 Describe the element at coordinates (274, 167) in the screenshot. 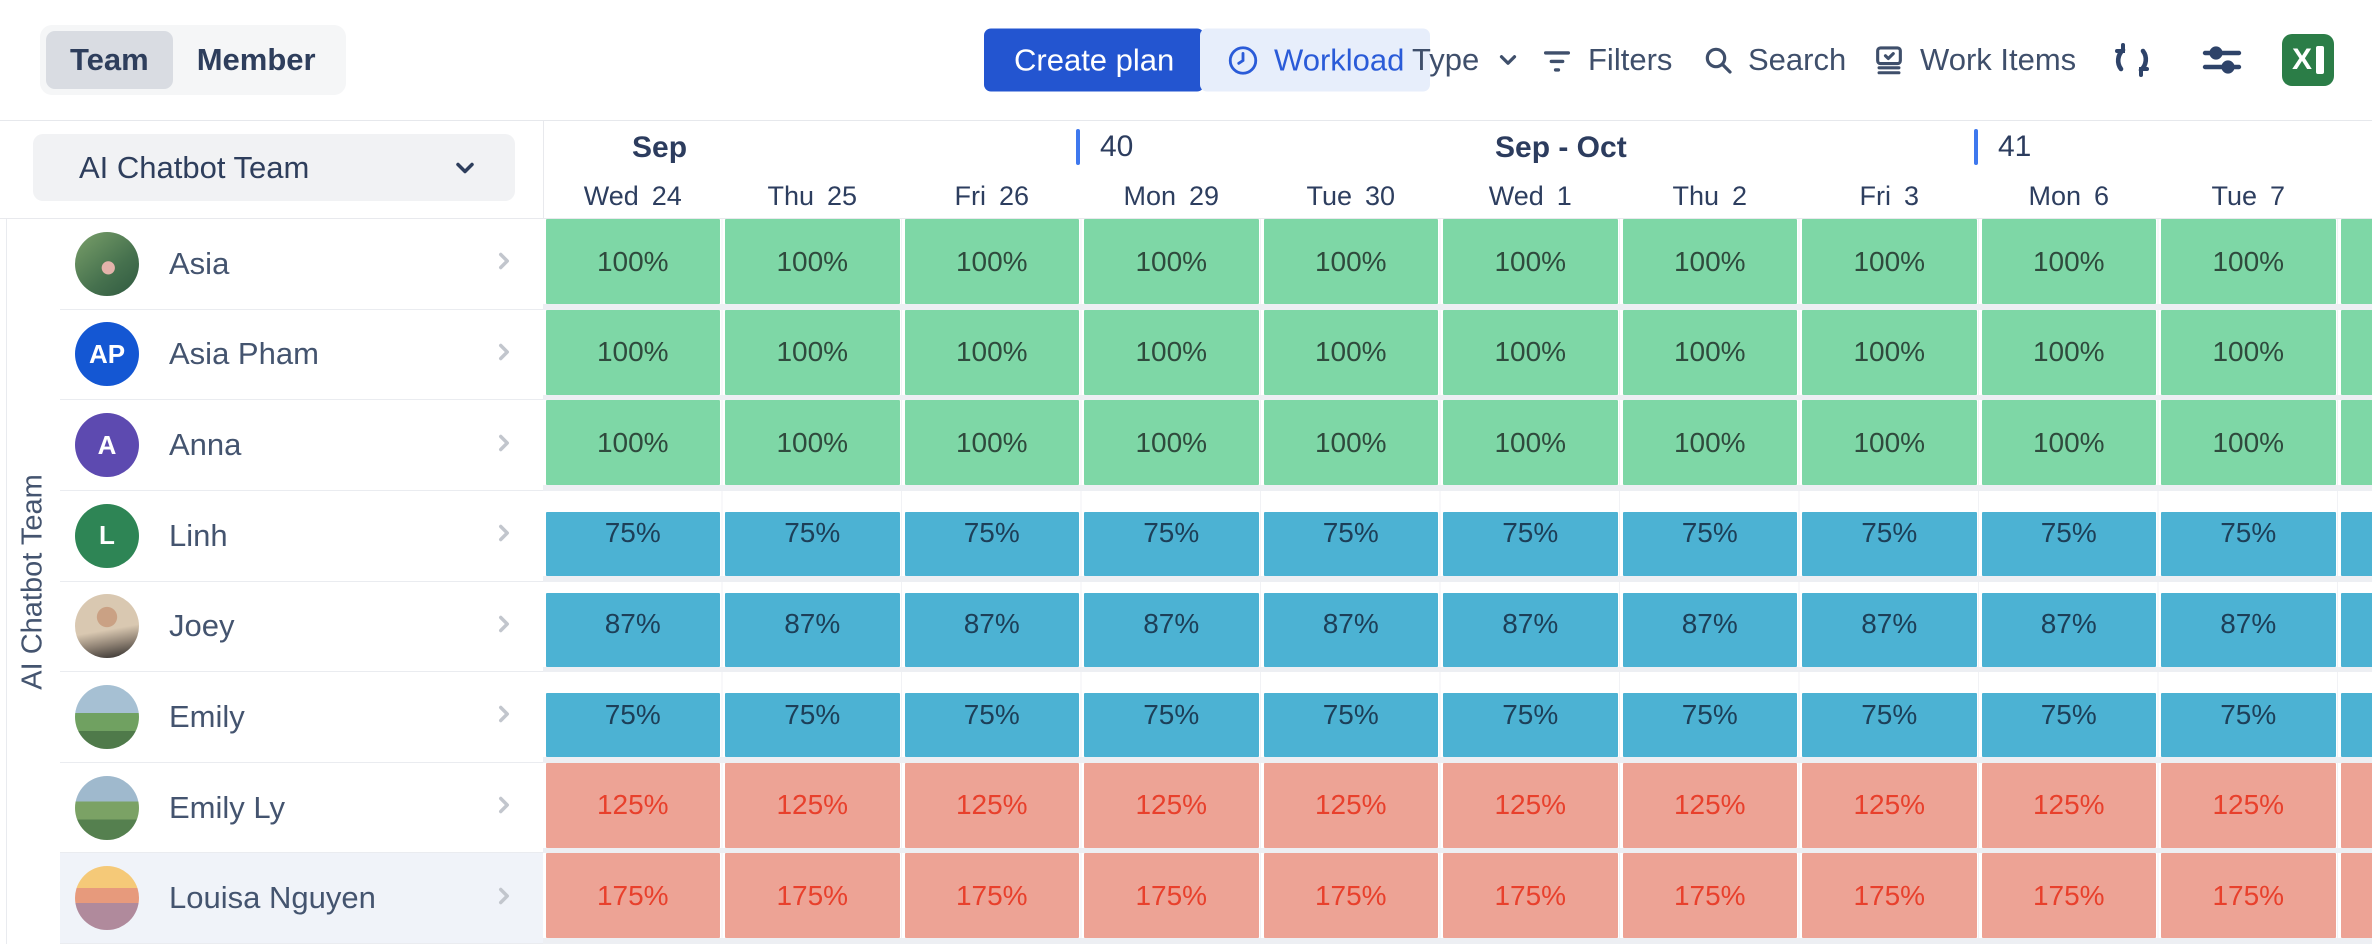

I see `team-selector: AI Chatbot Team` at that location.